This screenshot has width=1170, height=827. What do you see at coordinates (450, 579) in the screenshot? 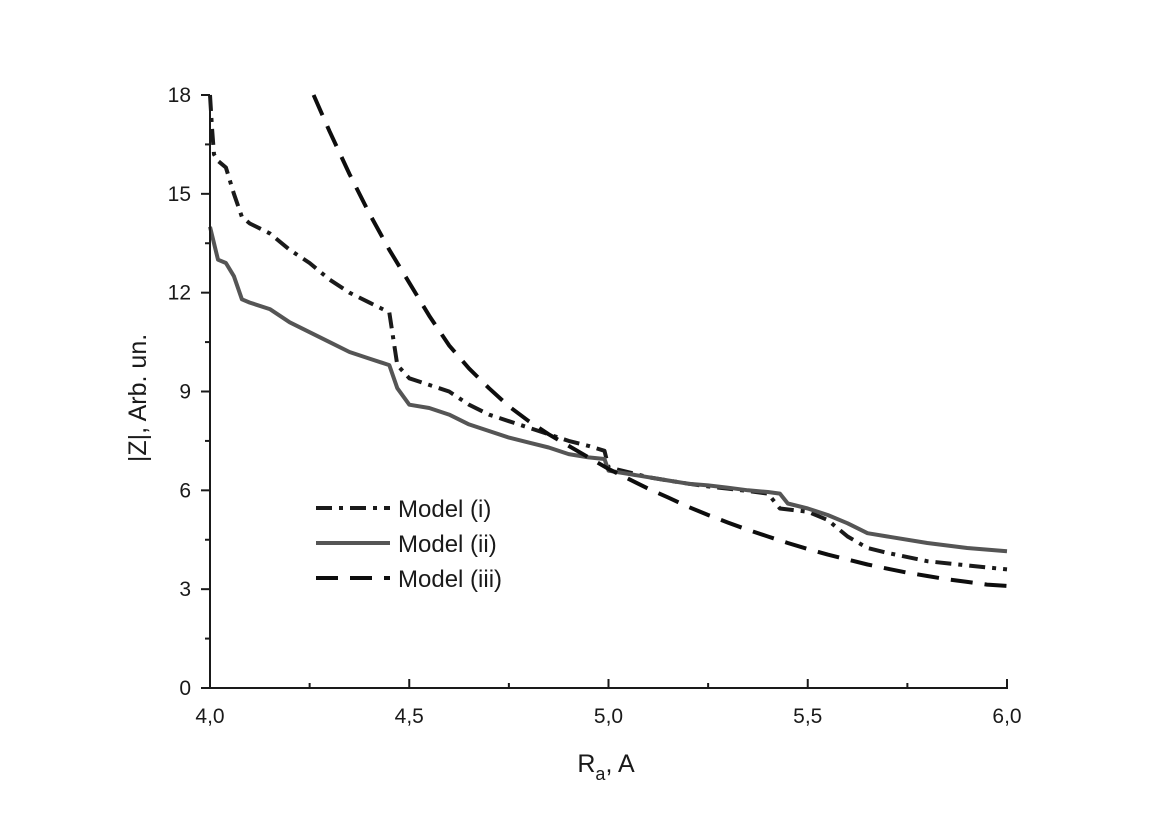
I see `legend-label-3: Model (iii)` at bounding box center [450, 579].